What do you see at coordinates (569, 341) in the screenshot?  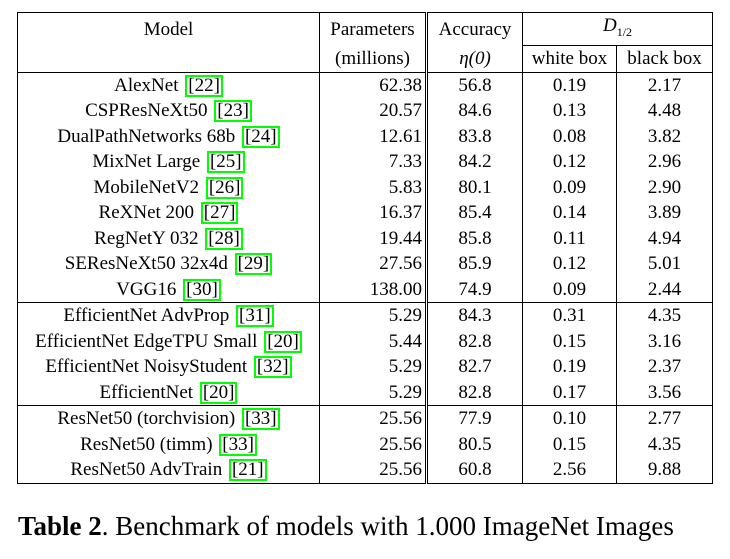 I see `cell-white-box: 0.15` at bounding box center [569, 341].